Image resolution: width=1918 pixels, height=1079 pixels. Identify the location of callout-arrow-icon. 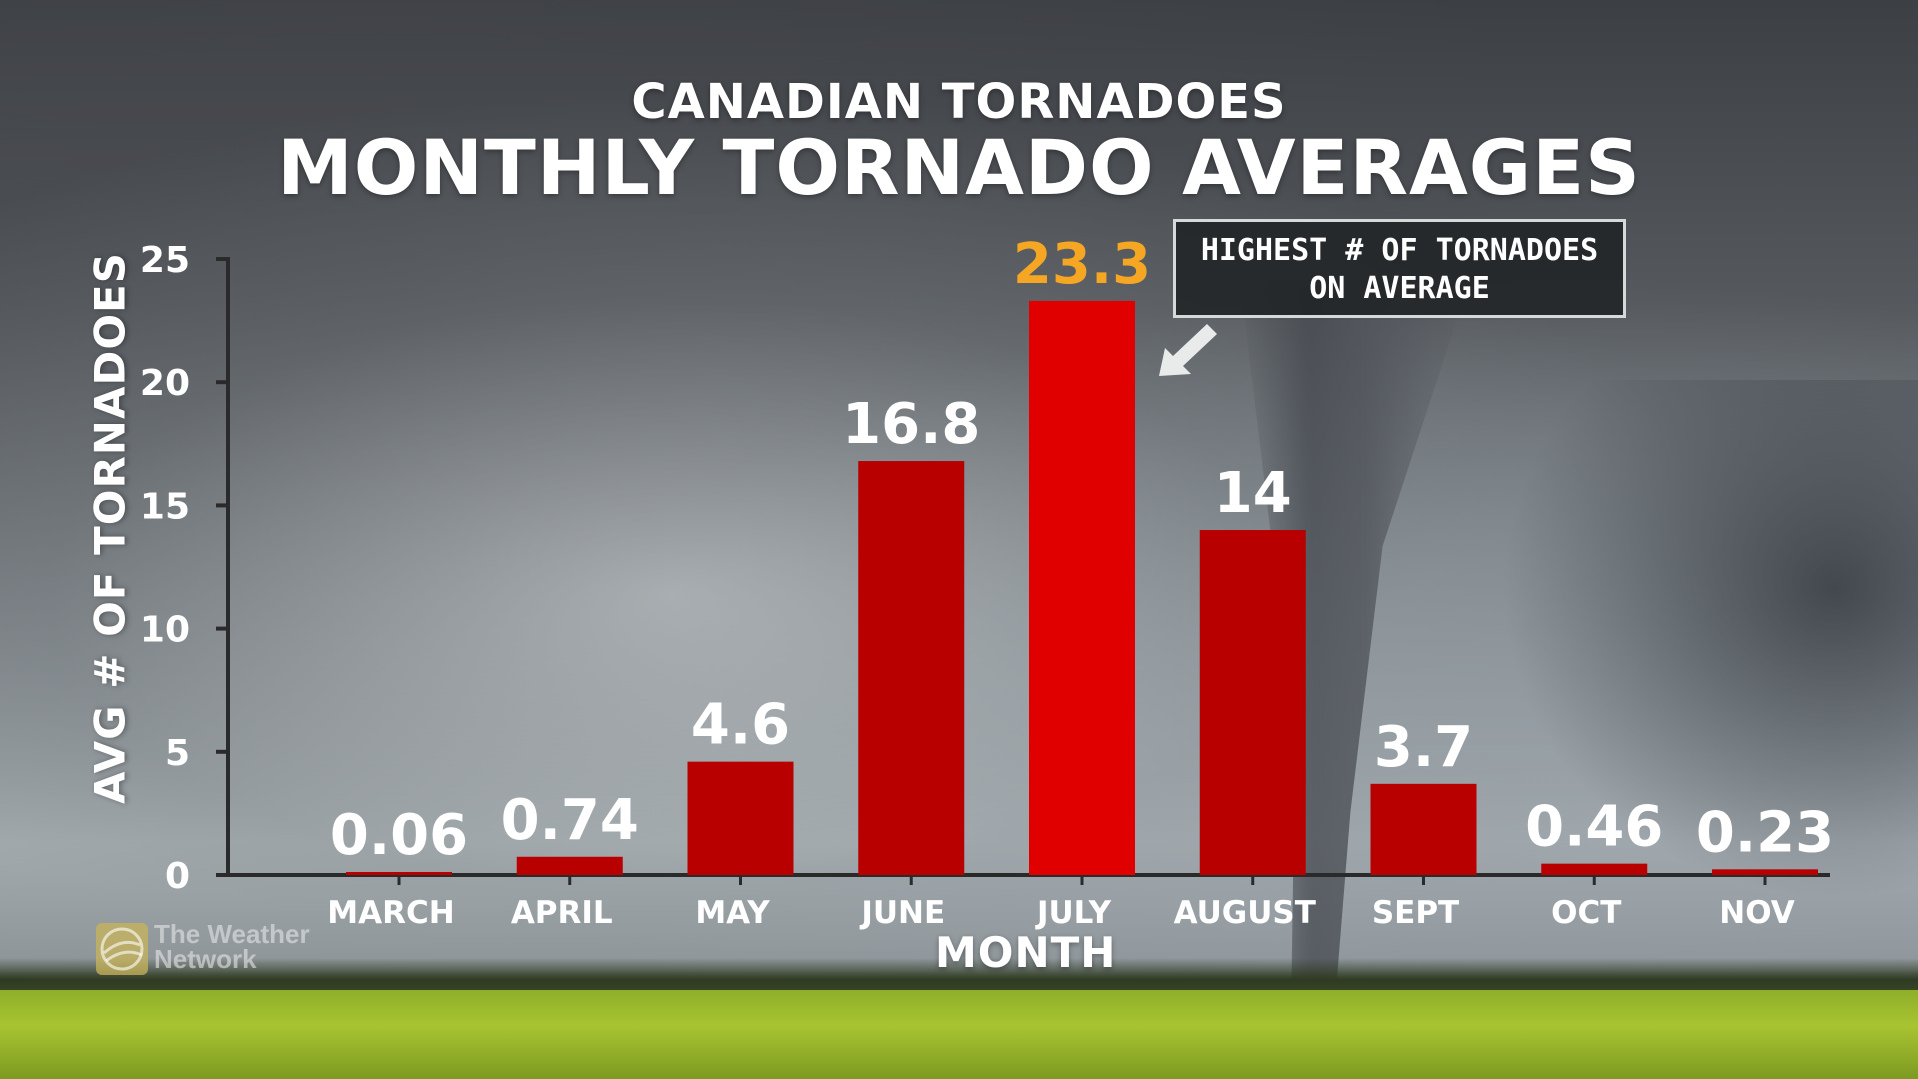
(1188, 350).